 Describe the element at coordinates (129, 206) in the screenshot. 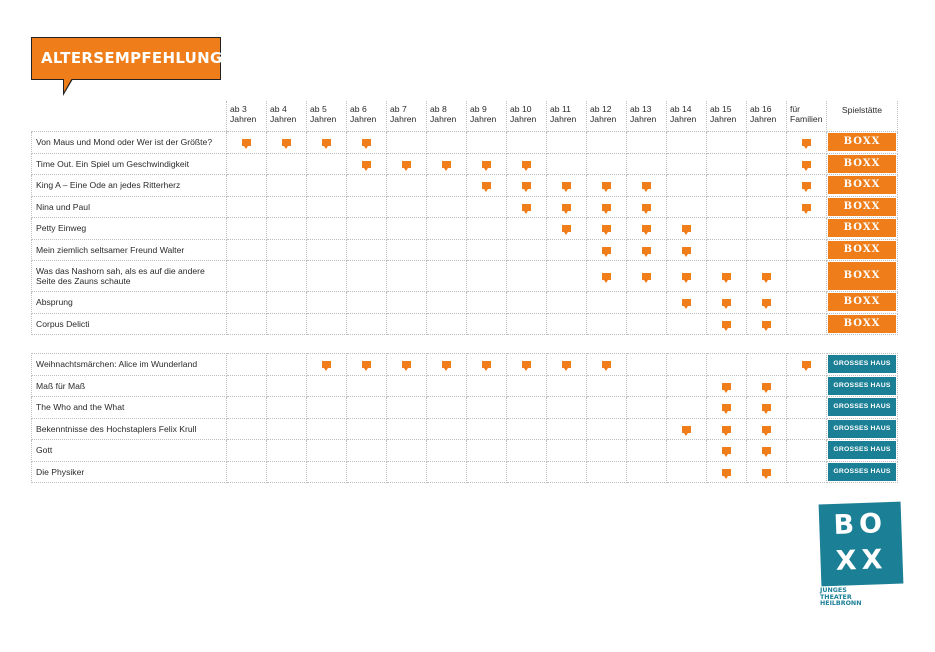

I see `production-title: Nina und Paul` at that location.